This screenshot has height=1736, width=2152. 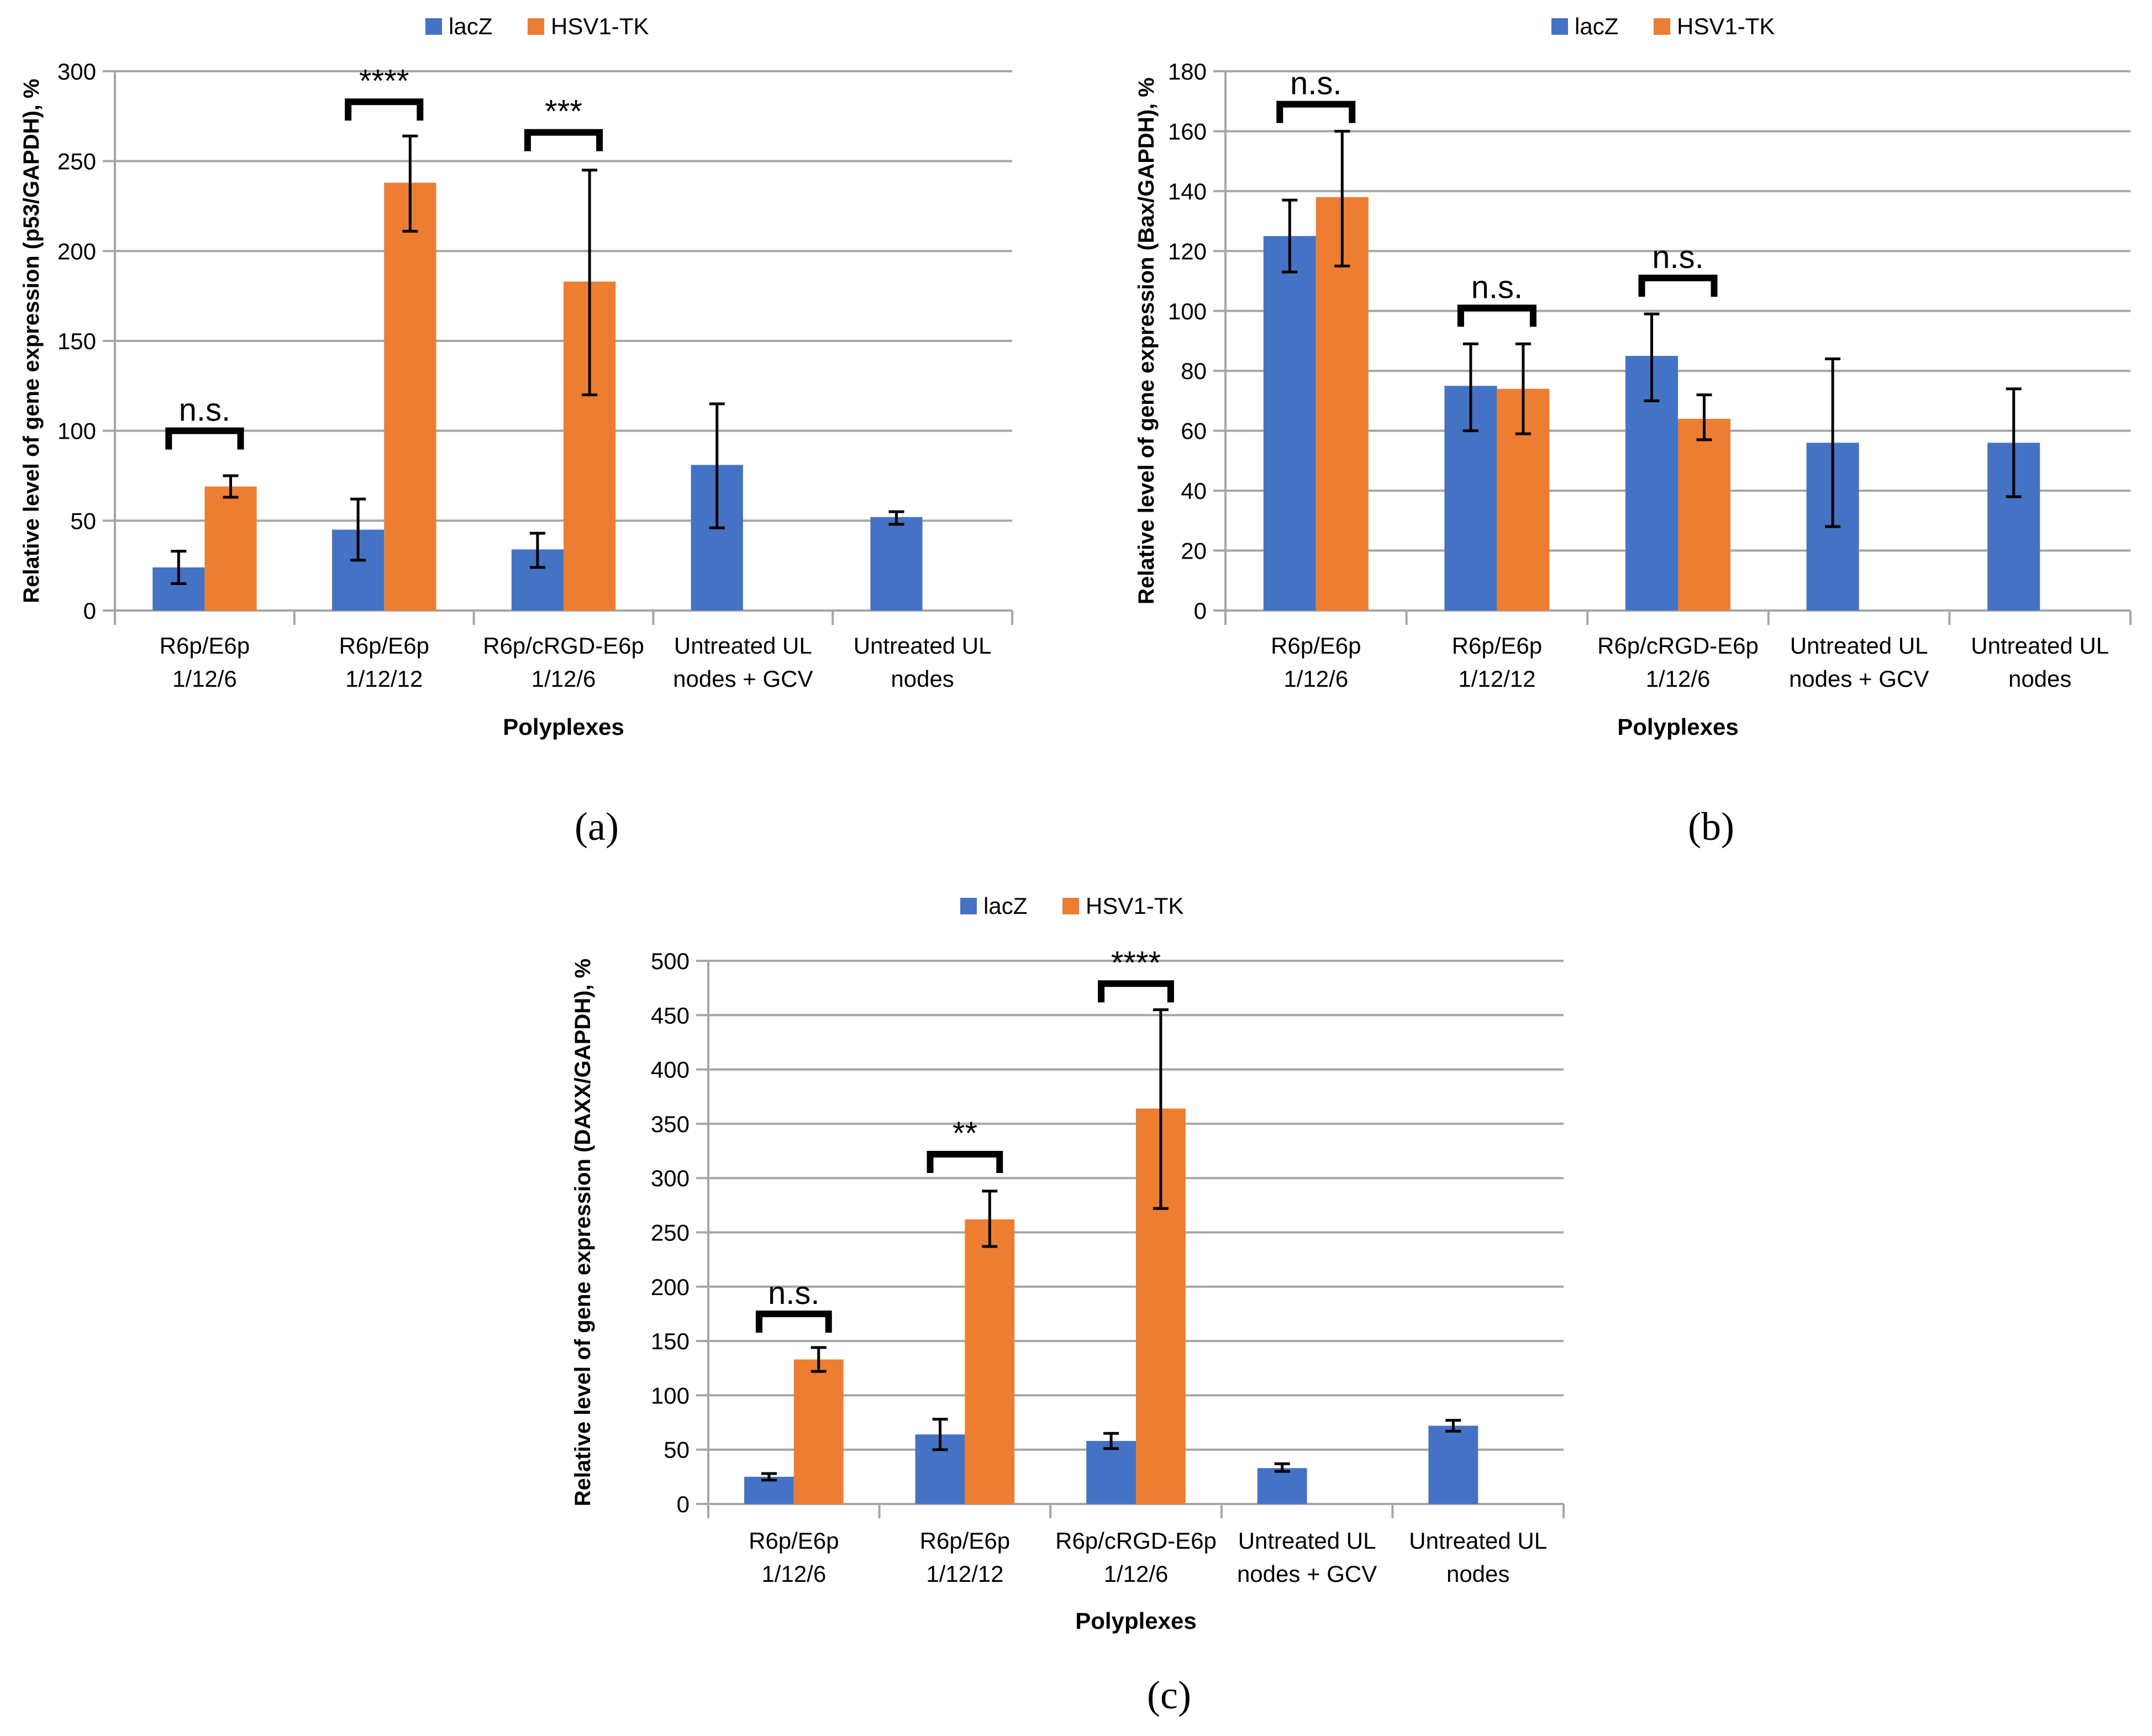 What do you see at coordinates (1194, 491) in the screenshot?
I see `y-tick-label: 40` at bounding box center [1194, 491].